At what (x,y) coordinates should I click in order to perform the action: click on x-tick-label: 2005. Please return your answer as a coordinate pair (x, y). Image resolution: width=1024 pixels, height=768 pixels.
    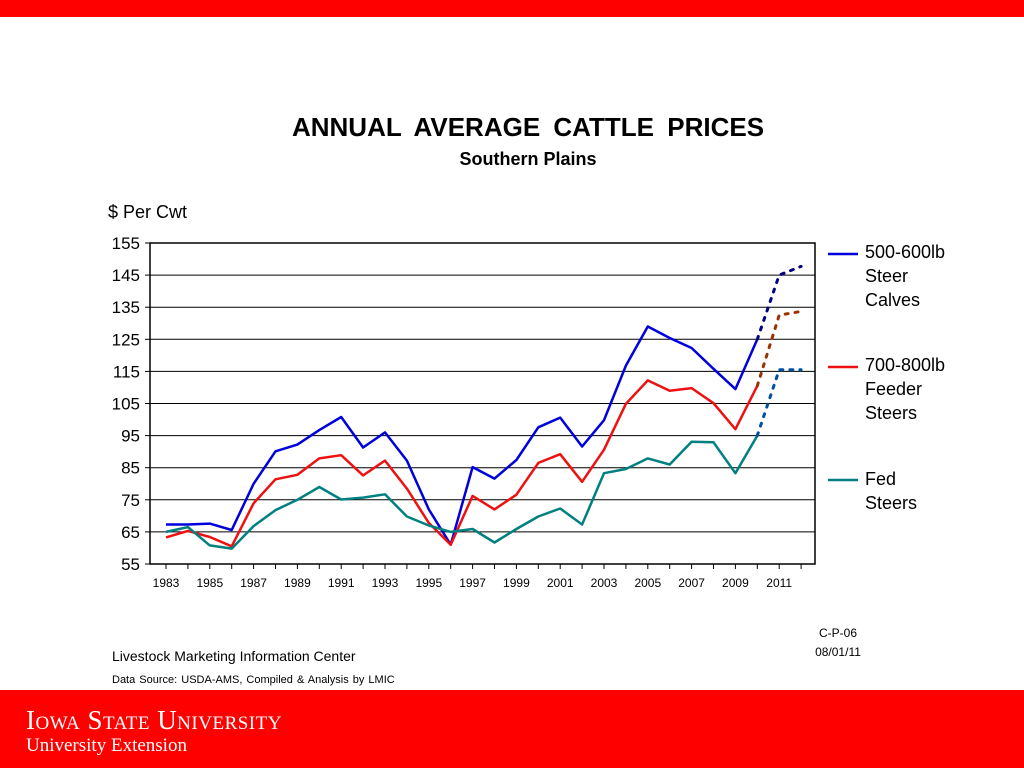
    Looking at the image, I should click on (647, 583).